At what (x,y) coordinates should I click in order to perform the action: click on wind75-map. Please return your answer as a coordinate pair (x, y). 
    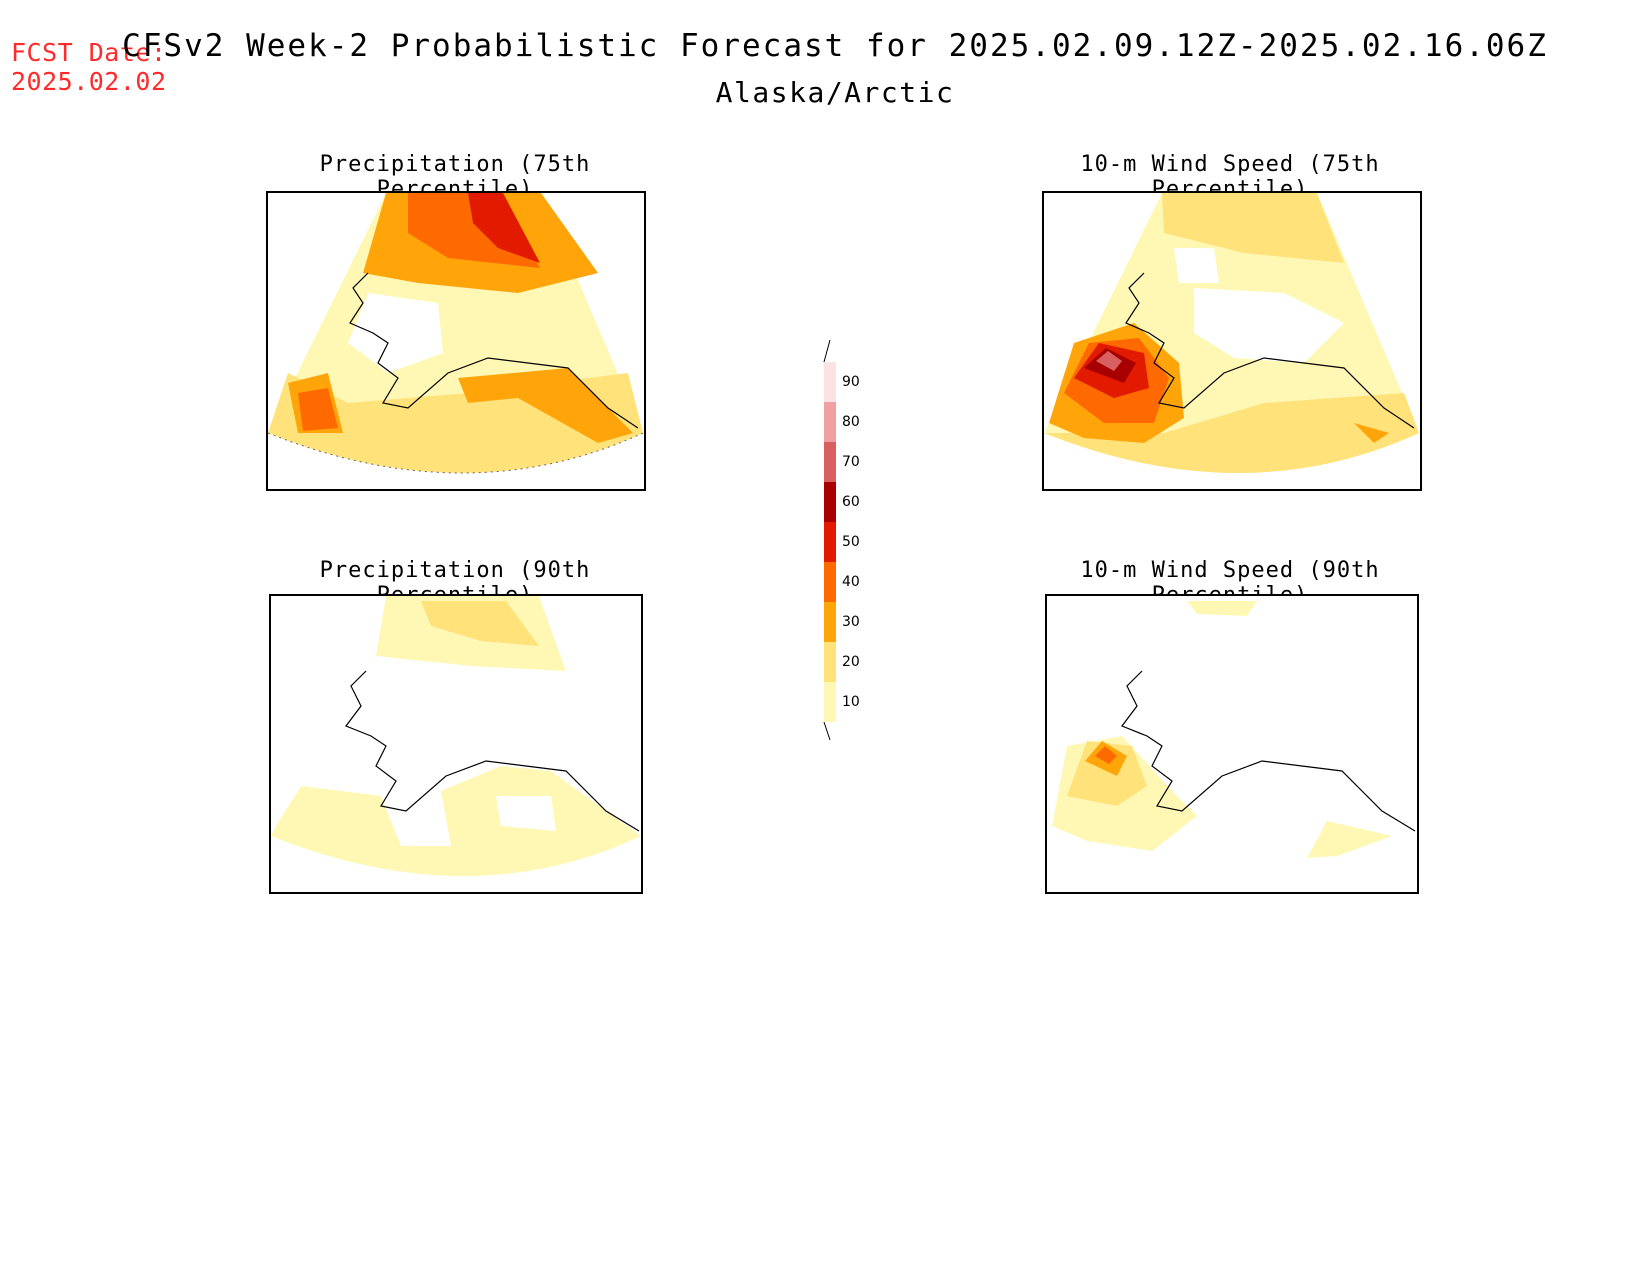
    Looking at the image, I should click on (1232, 341).